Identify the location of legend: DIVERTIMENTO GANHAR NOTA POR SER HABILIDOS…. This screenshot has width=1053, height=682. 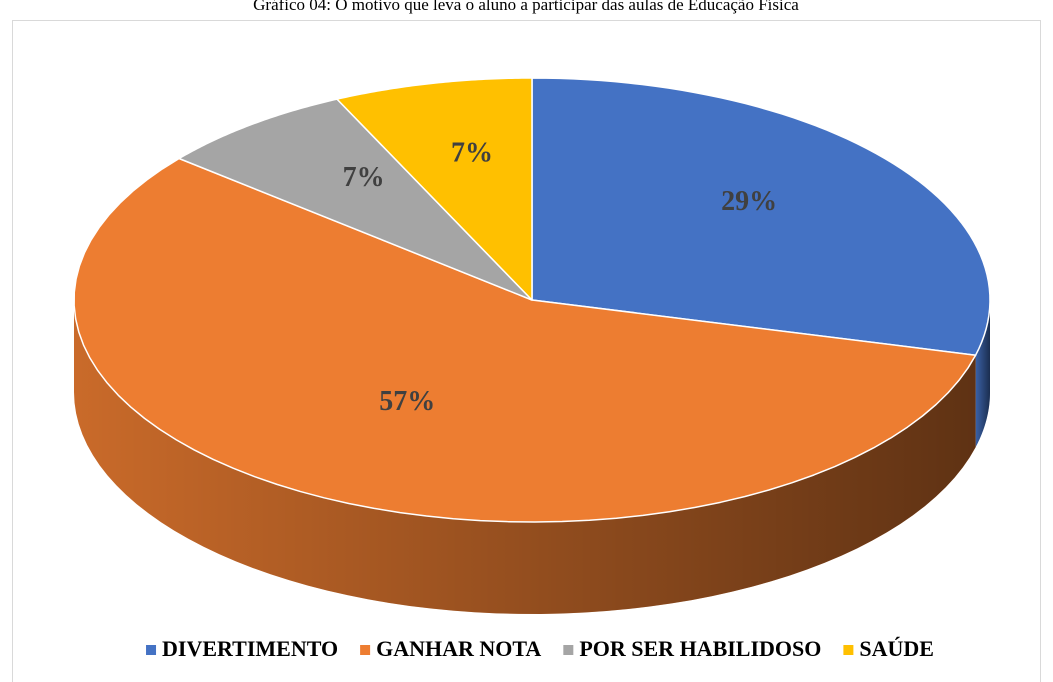
(540, 648).